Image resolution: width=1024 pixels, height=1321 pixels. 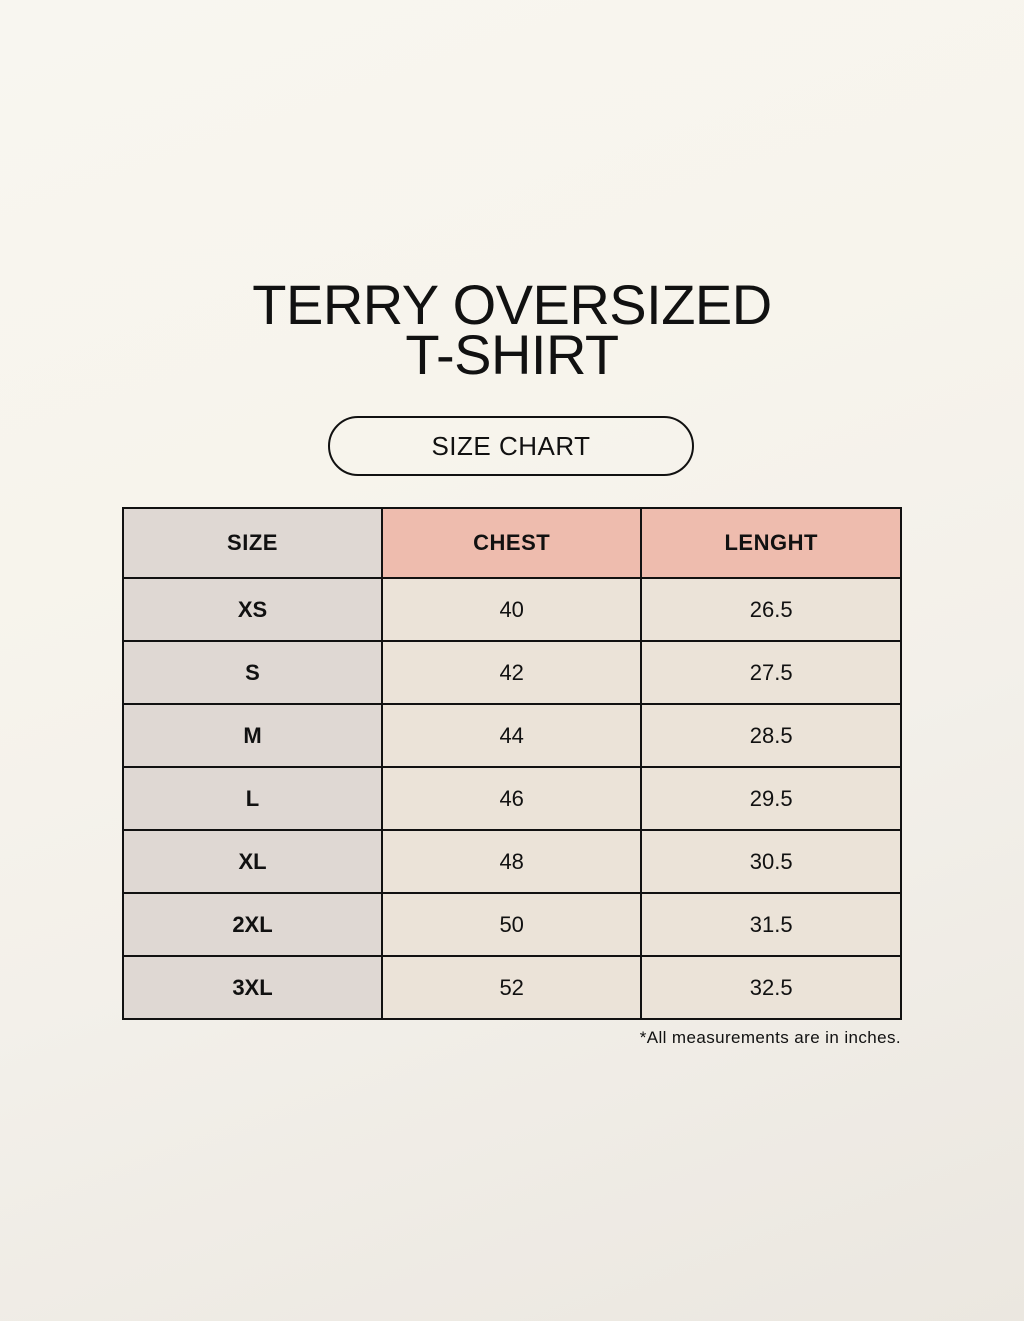 I want to click on size-cell: S, so click(x=252, y=672).